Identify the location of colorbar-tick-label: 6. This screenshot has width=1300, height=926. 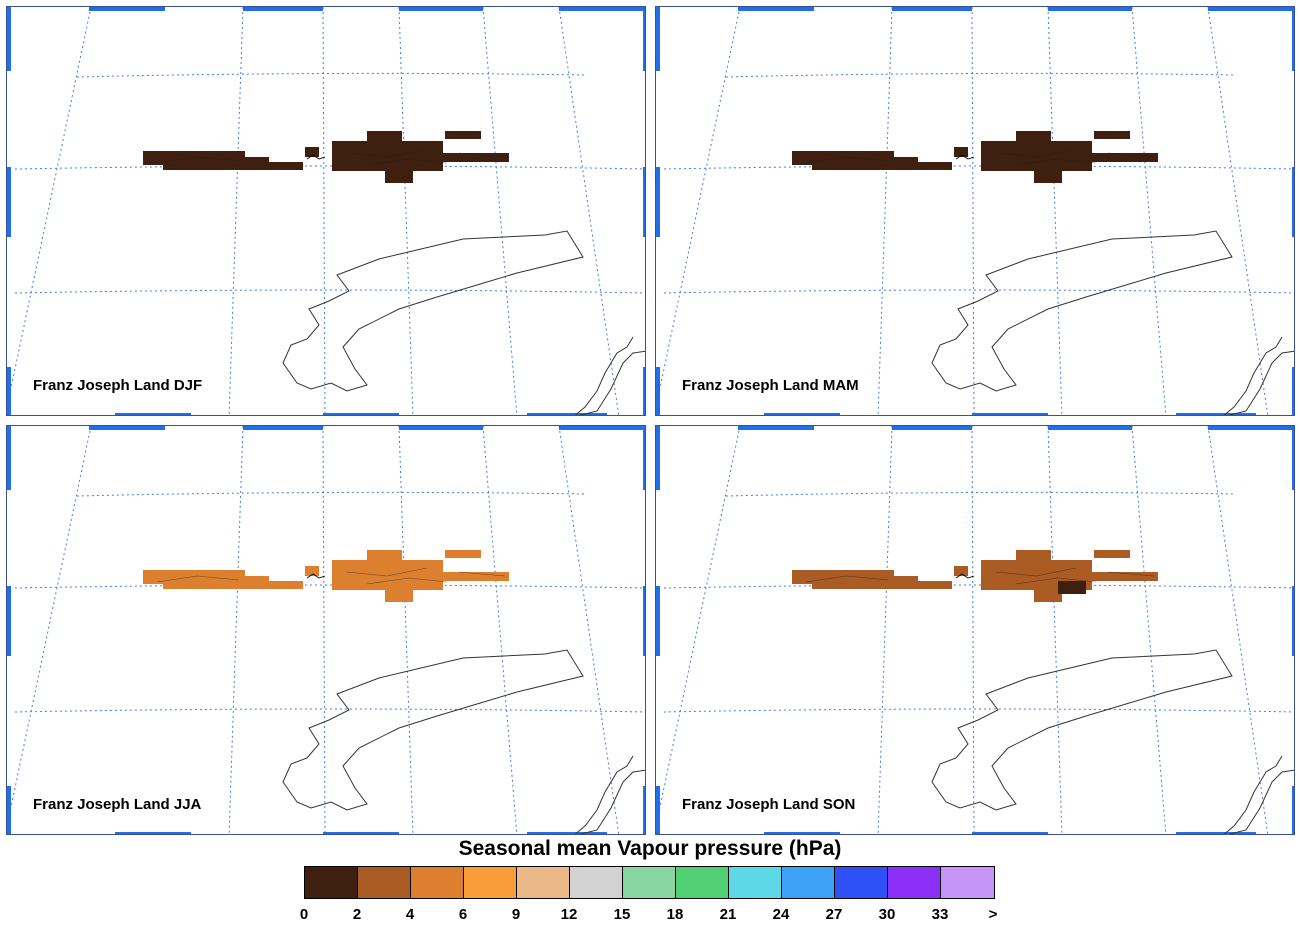
(463, 914).